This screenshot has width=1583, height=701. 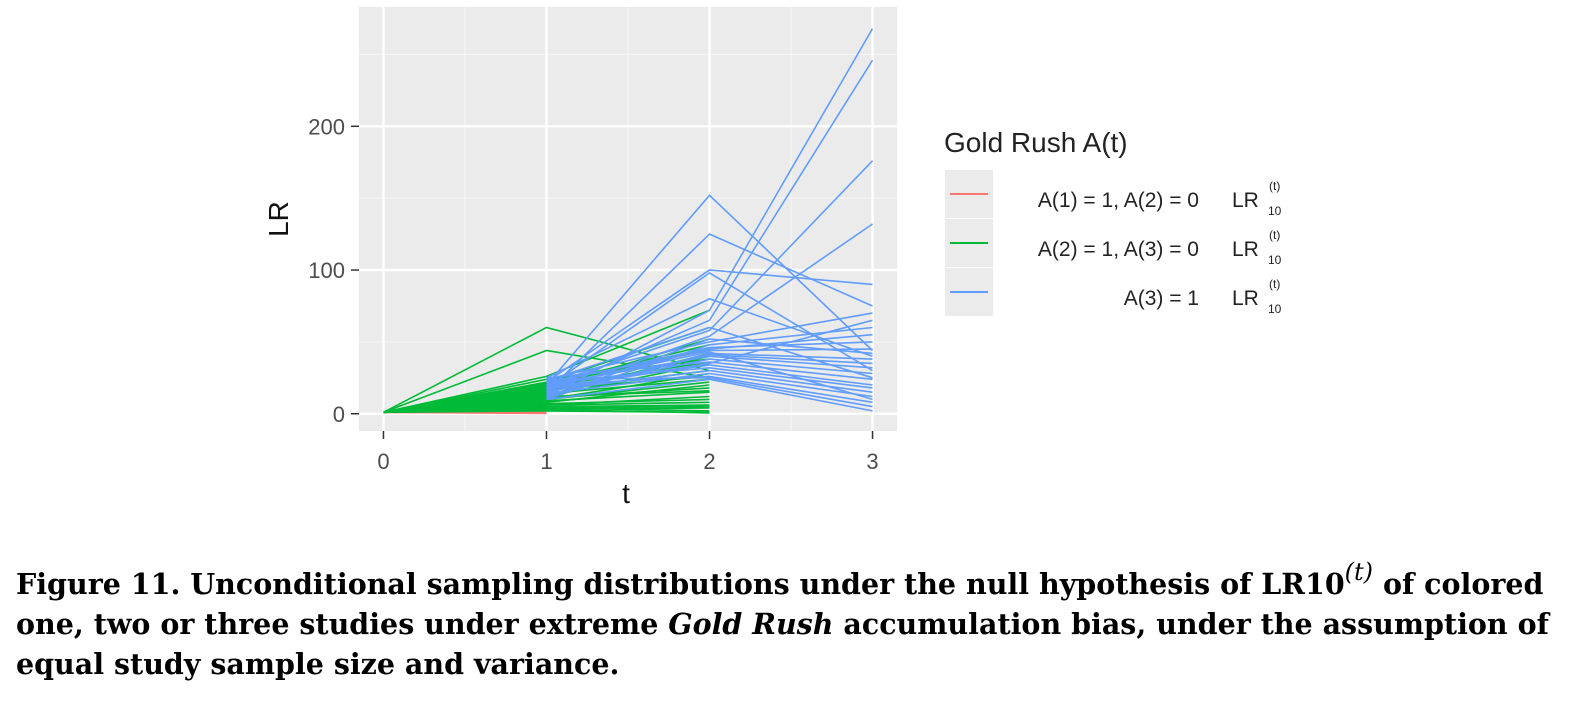 I want to click on legend-label: A(3) = 1, so click(x=1161, y=298).